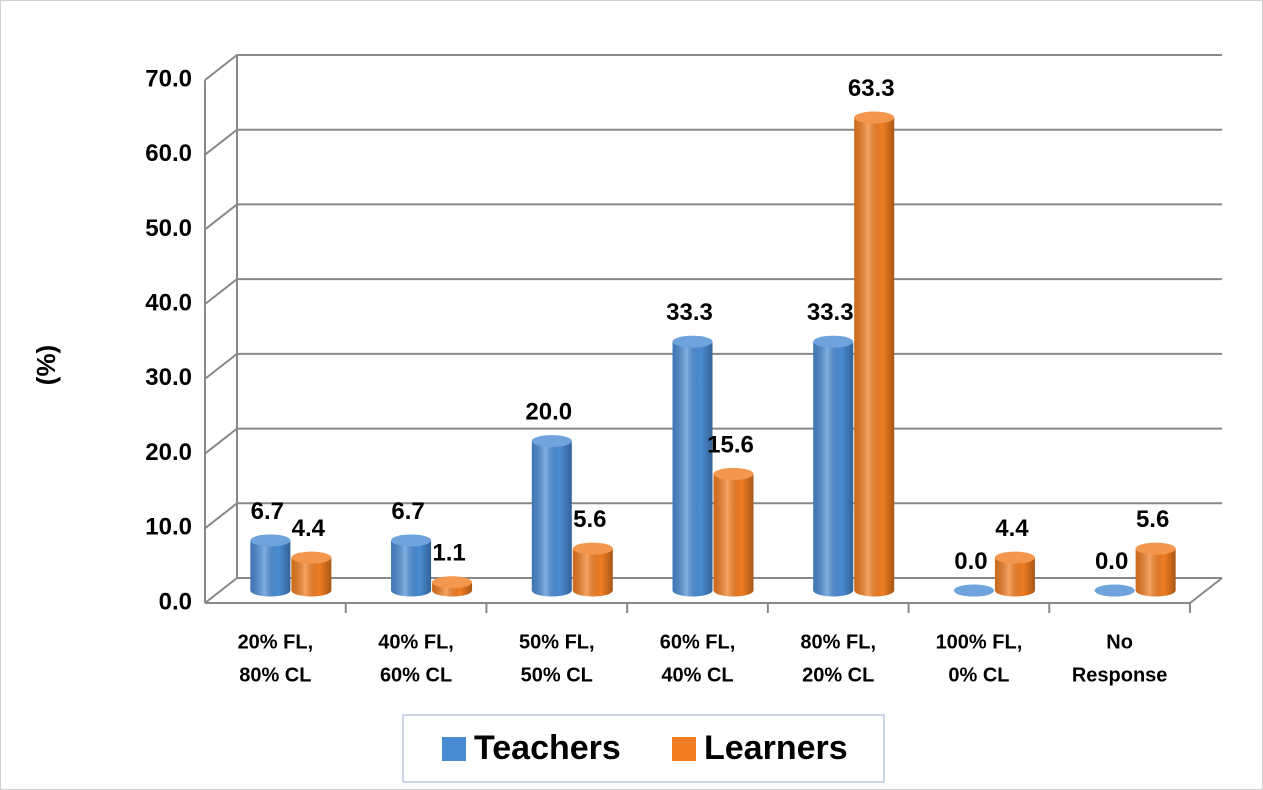 This screenshot has width=1263, height=790. I want to click on legend-label: Teachers, so click(547, 748).